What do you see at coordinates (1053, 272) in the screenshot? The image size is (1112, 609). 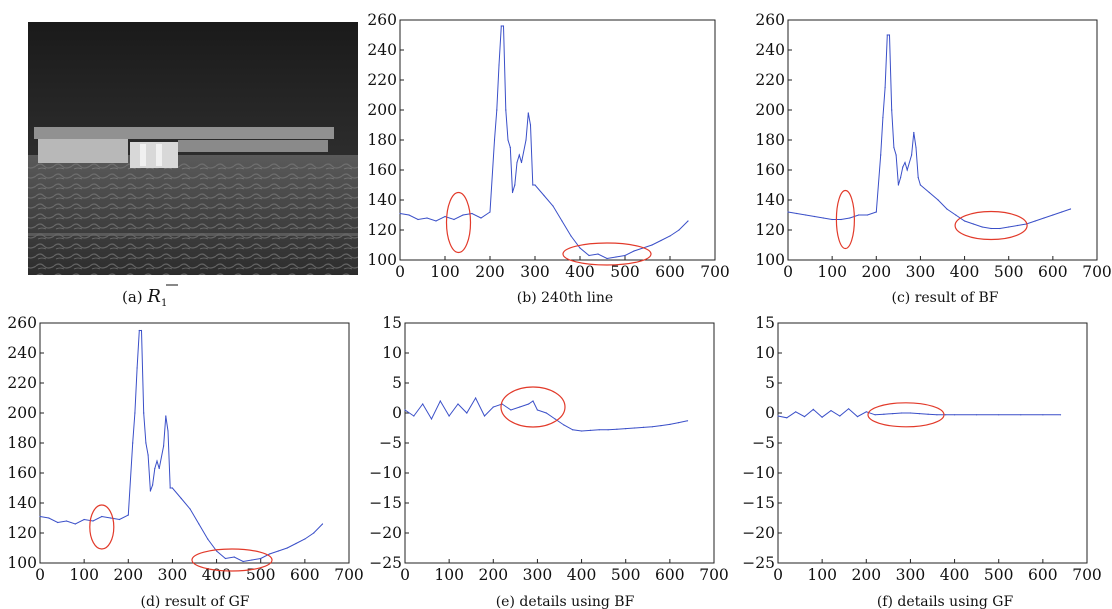 I see `x-tick-label: 600` at bounding box center [1053, 272].